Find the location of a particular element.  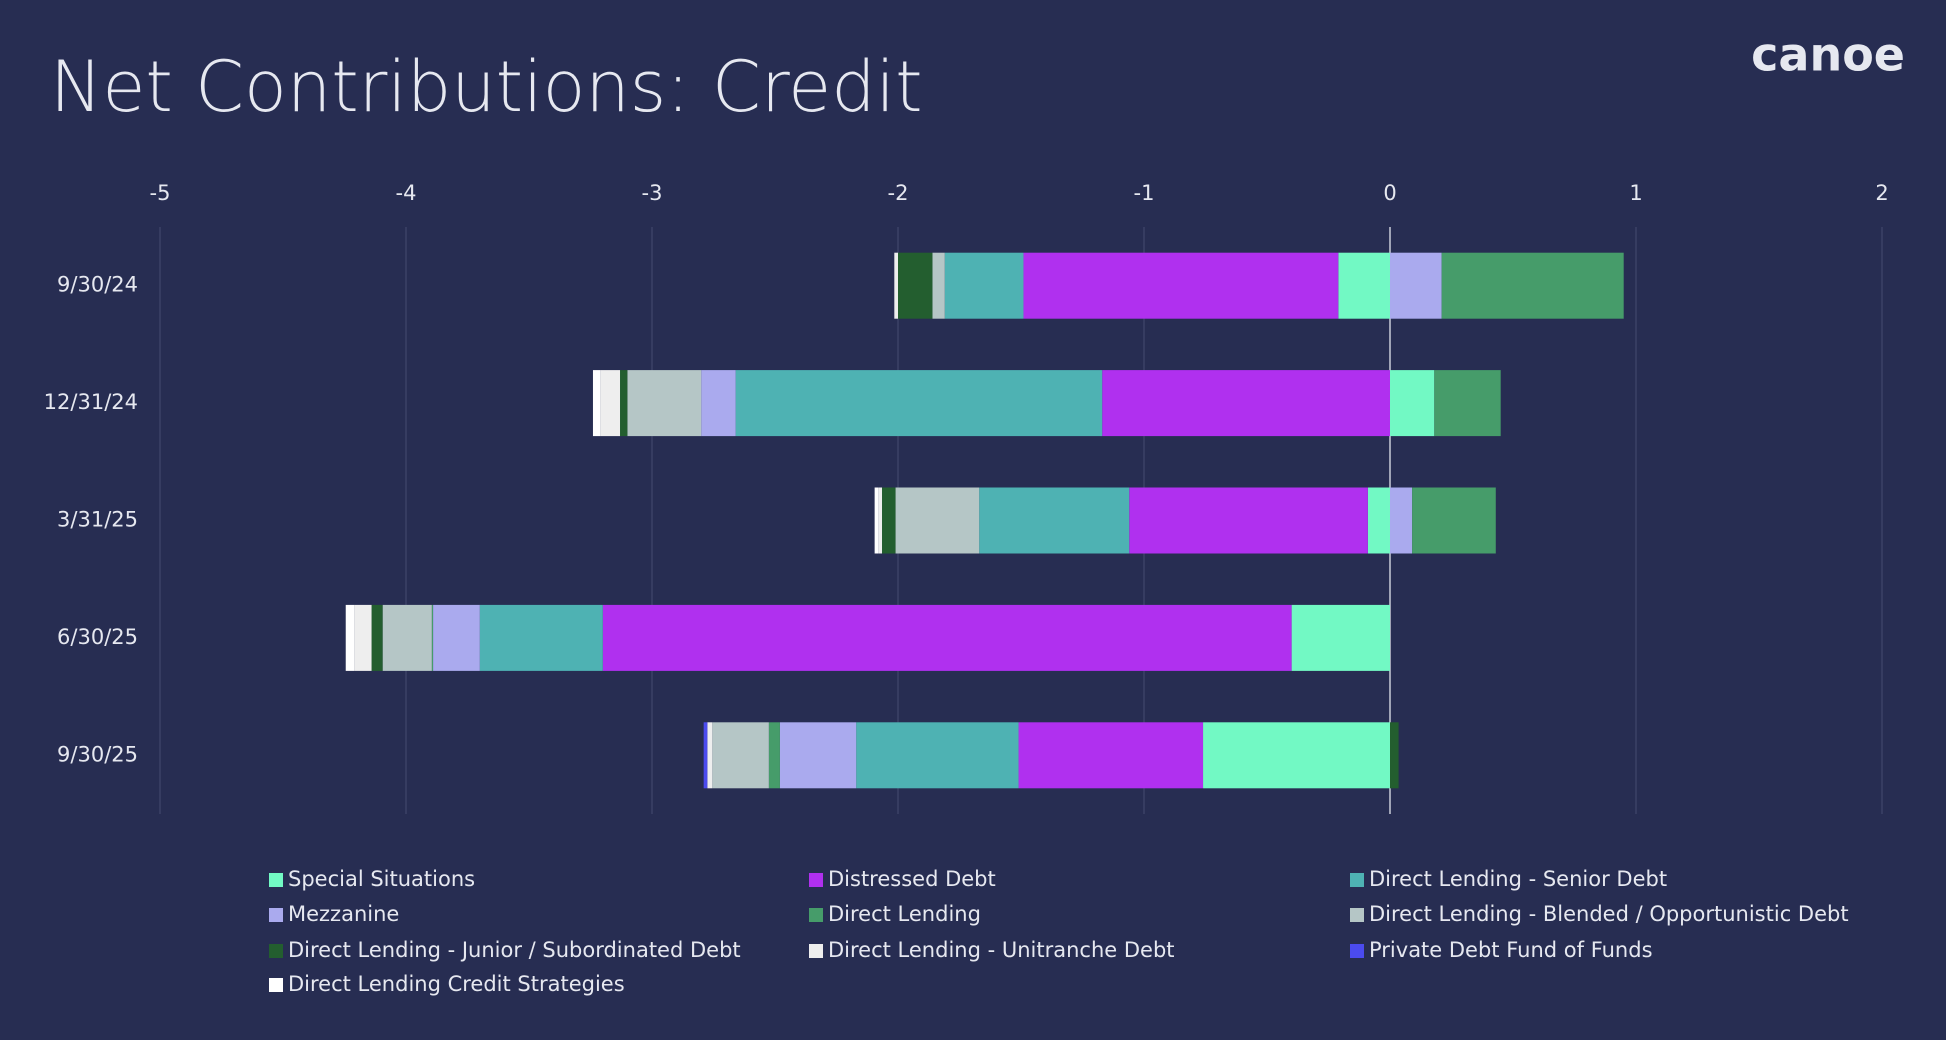

x-tick-label: -5 is located at coordinates (160, 193).